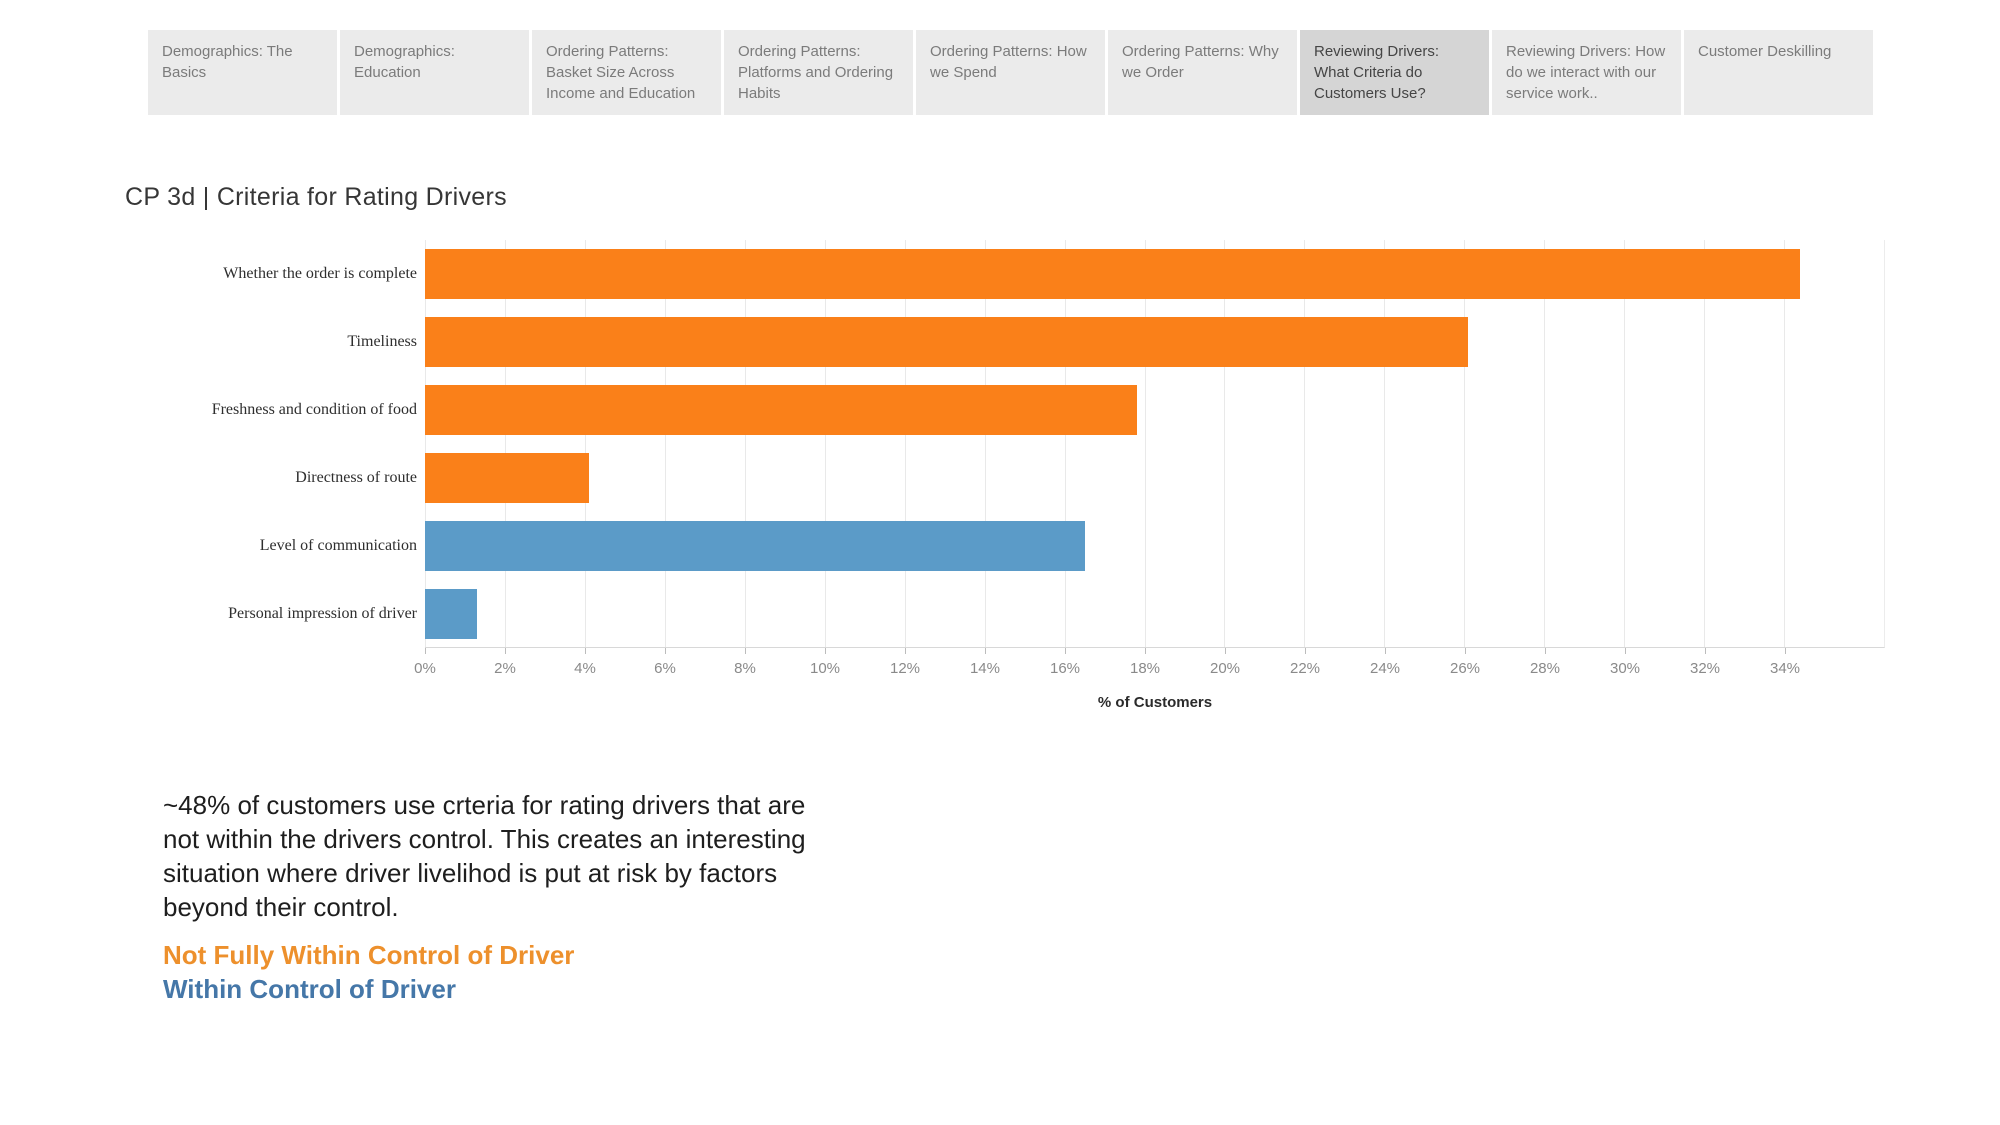 Image resolution: width=2000 pixels, height=1125 pixels. What do you see at coordinates (227, 62) in the screenshot?
I see `tab-label: Demographics: The Basics` at bounding box center [227, 62].